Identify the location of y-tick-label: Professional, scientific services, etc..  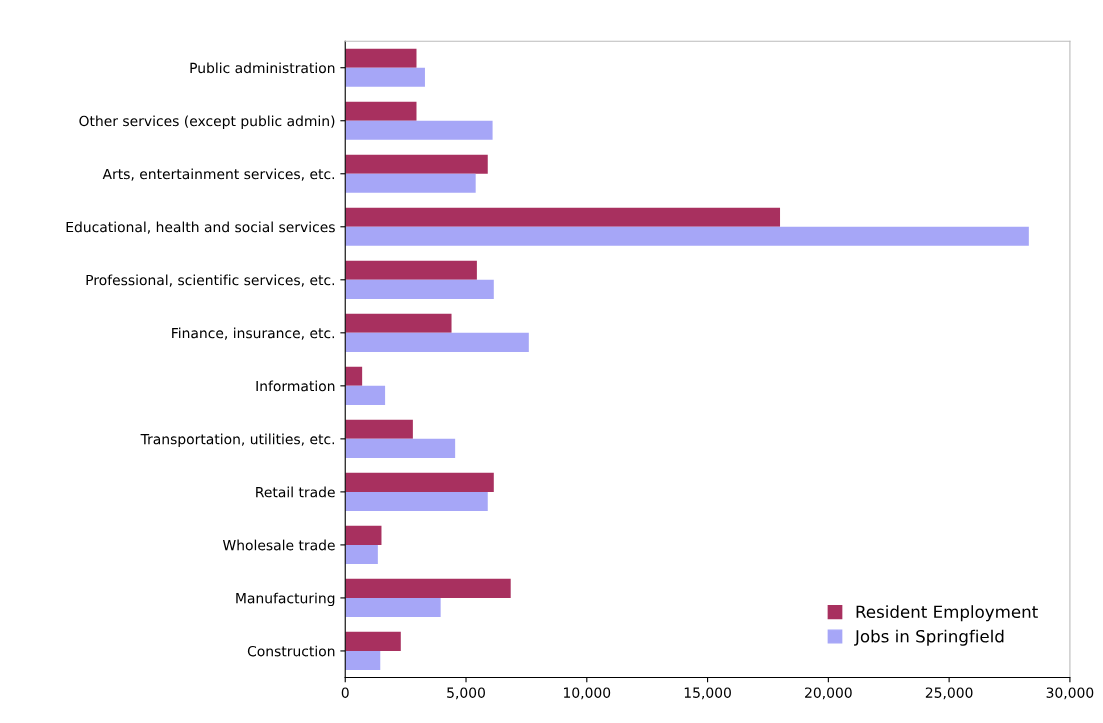
(210, 280).